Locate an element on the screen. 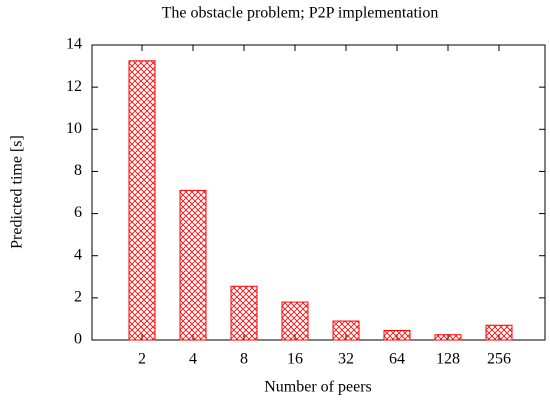 The width and height of the screenshot is (550, 402). x-tick-label: 8 is located at coordinates (244, 359).